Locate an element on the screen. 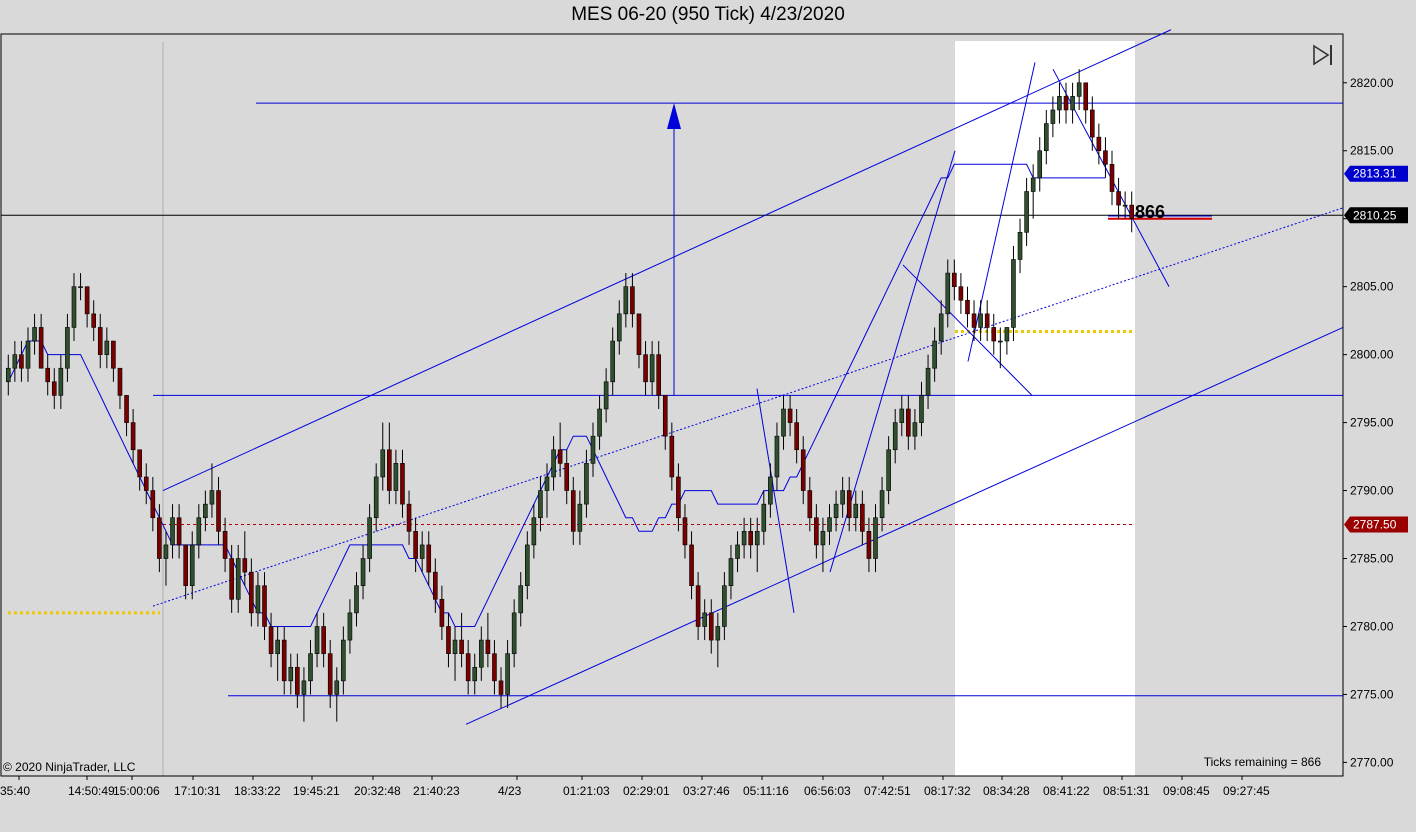 This screenshot has height=832, width=1416. x-tick-label: 08:34:28 is located at coordinates (1006, 791).